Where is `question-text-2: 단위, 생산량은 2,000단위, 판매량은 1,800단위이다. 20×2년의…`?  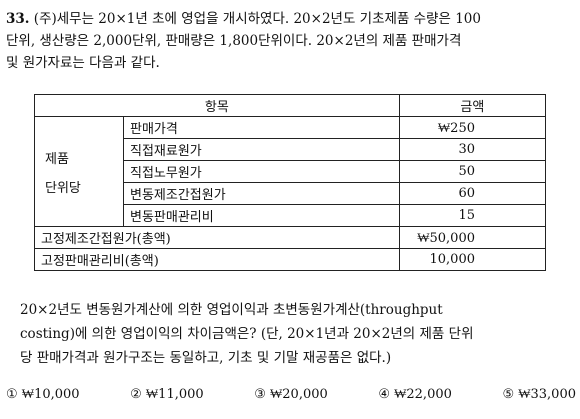 question-text-2: 단위, 생산량은 2,000단위, 판매량은 1,800단위이다. 20×2년의… is located at coordinates (234, 41).